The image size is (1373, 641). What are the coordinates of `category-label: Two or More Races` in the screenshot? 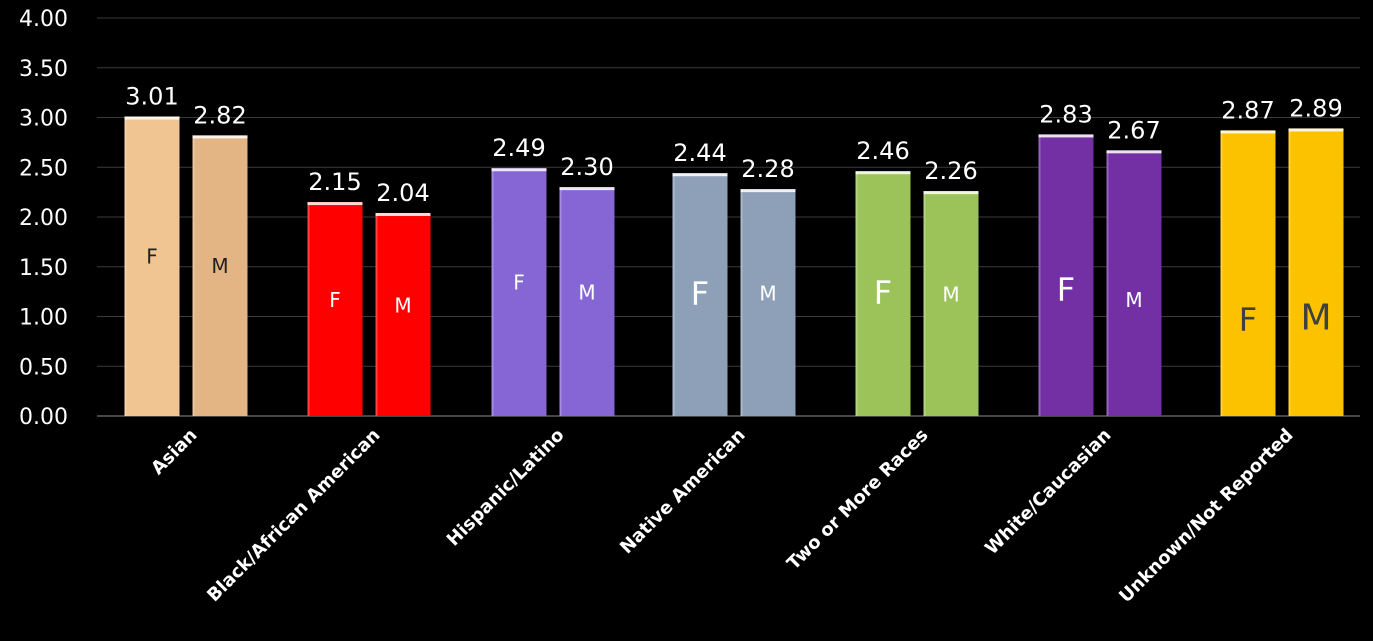 It's located at (857, 499).